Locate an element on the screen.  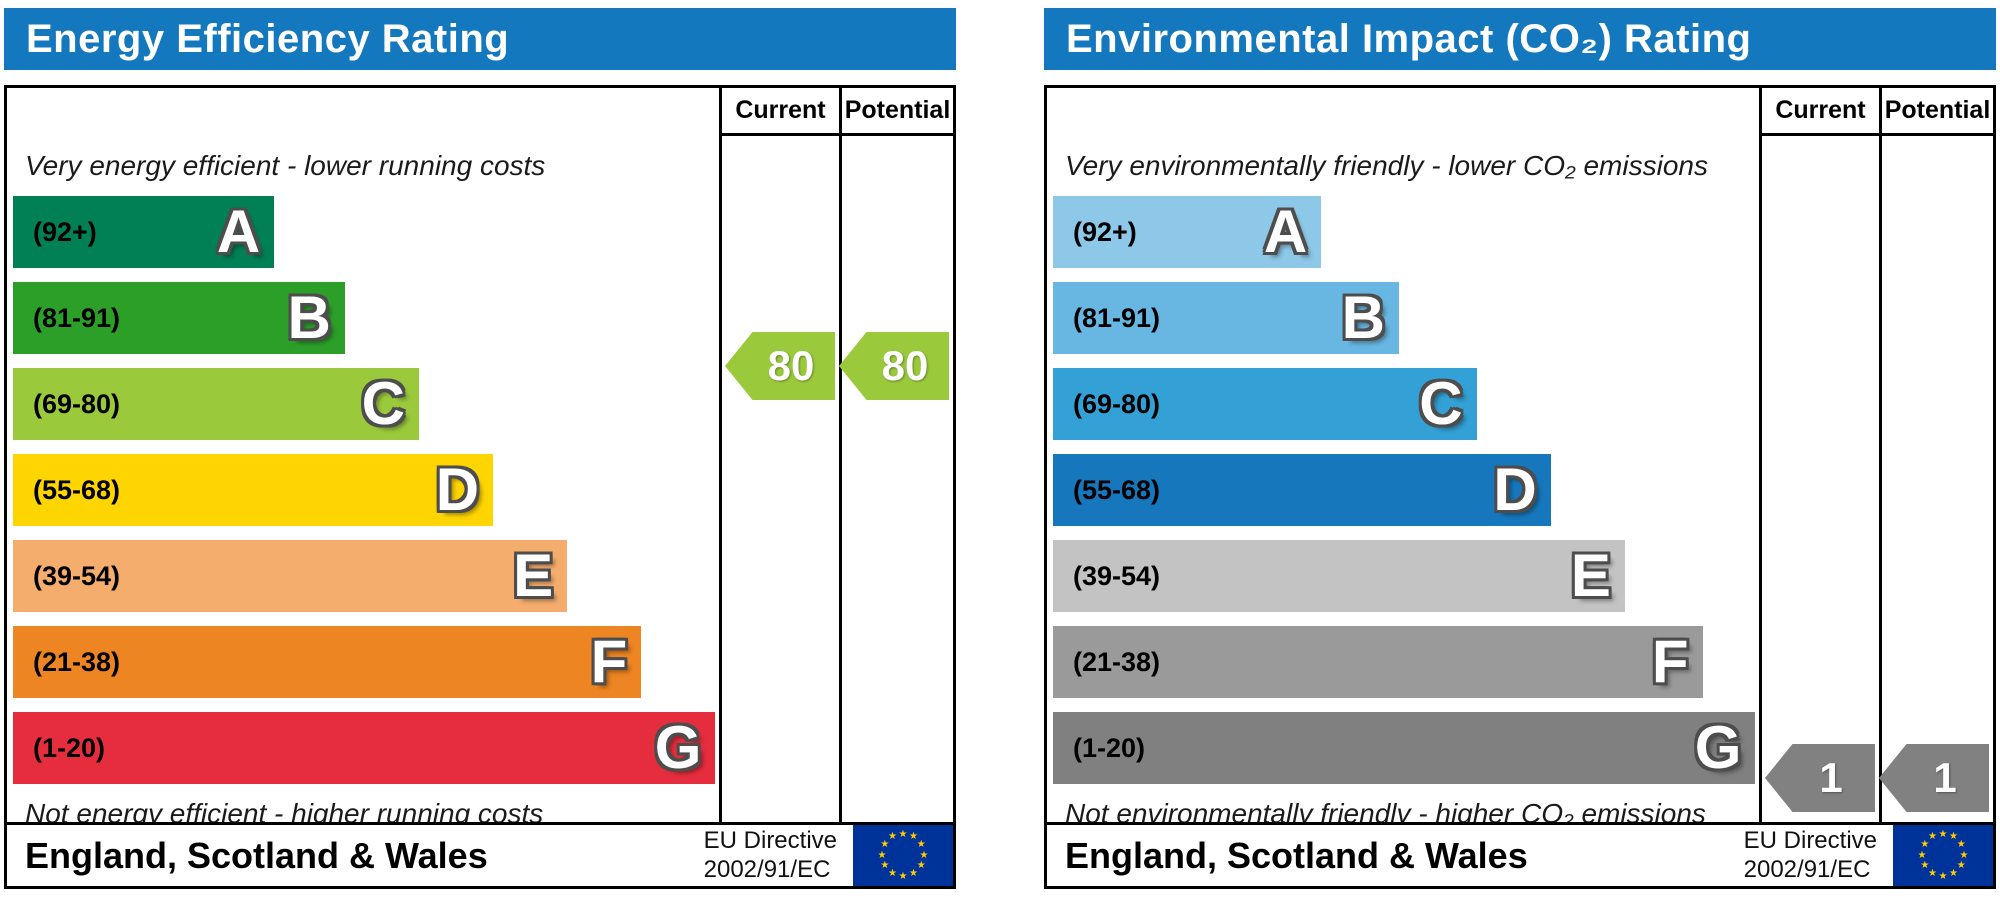
chart-title-bar: Environmental Impact (CO₂) Rating is located at coordinates (1520, 39).